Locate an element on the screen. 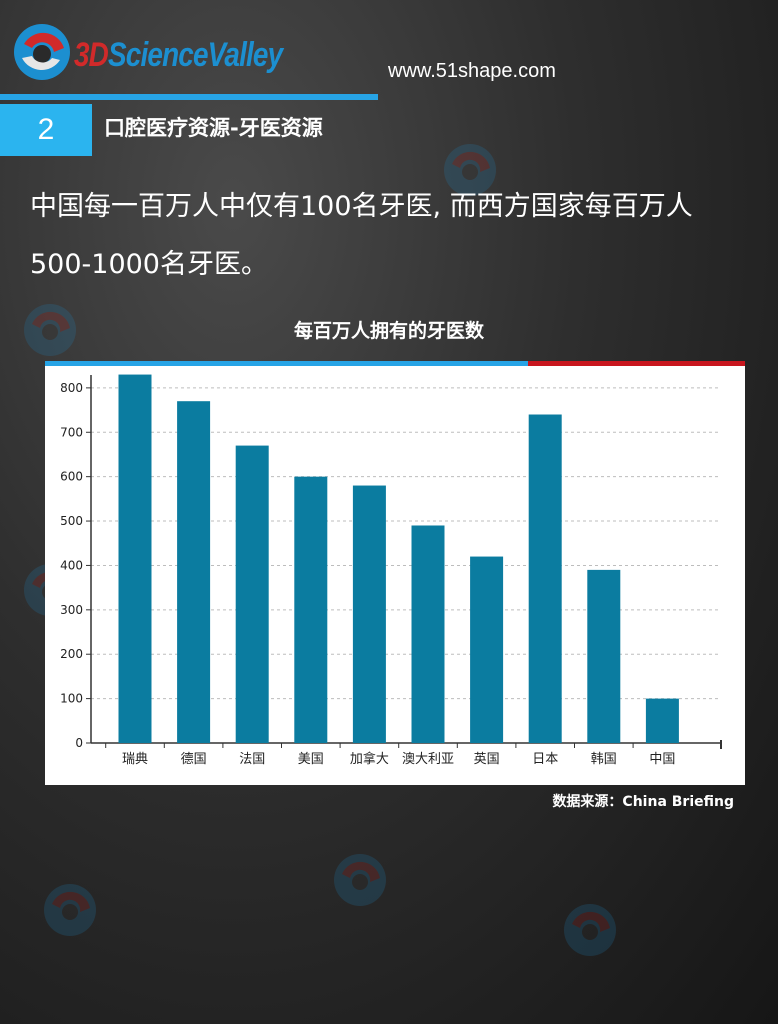 The width and height of the screenshot is (778, 1024). section-title: 口腔医疗资源-牙医资源 is located at coordinates (213, 128).